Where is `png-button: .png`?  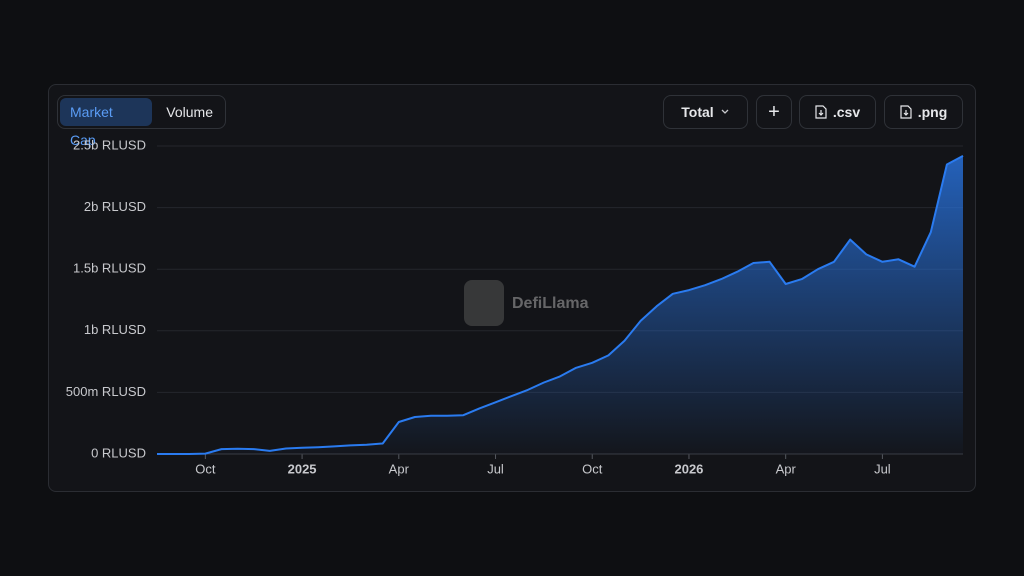 png-button: .png is located at coordinates (923, 112).